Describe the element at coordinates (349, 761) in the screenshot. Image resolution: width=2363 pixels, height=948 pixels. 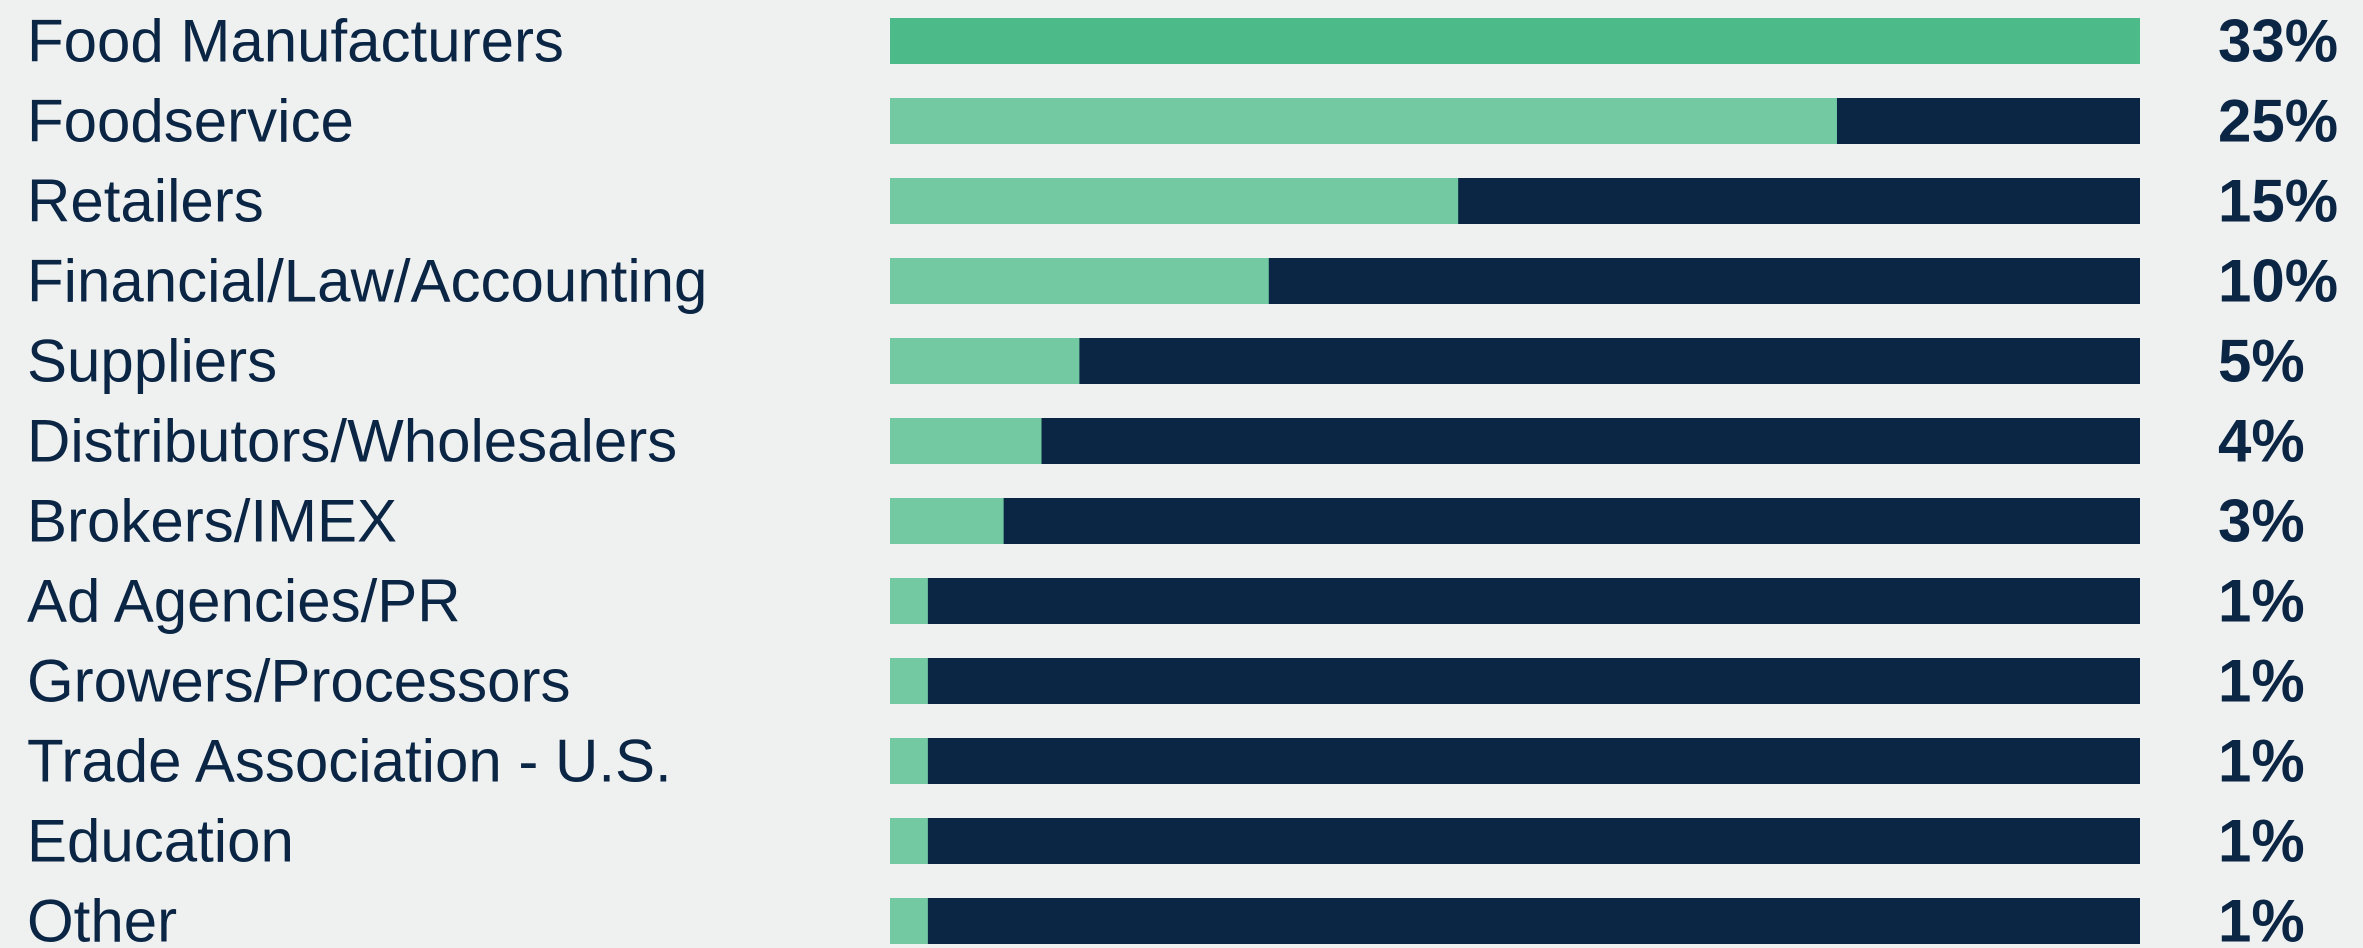
I see `category-label: Trade Association - U.S.` at that location.